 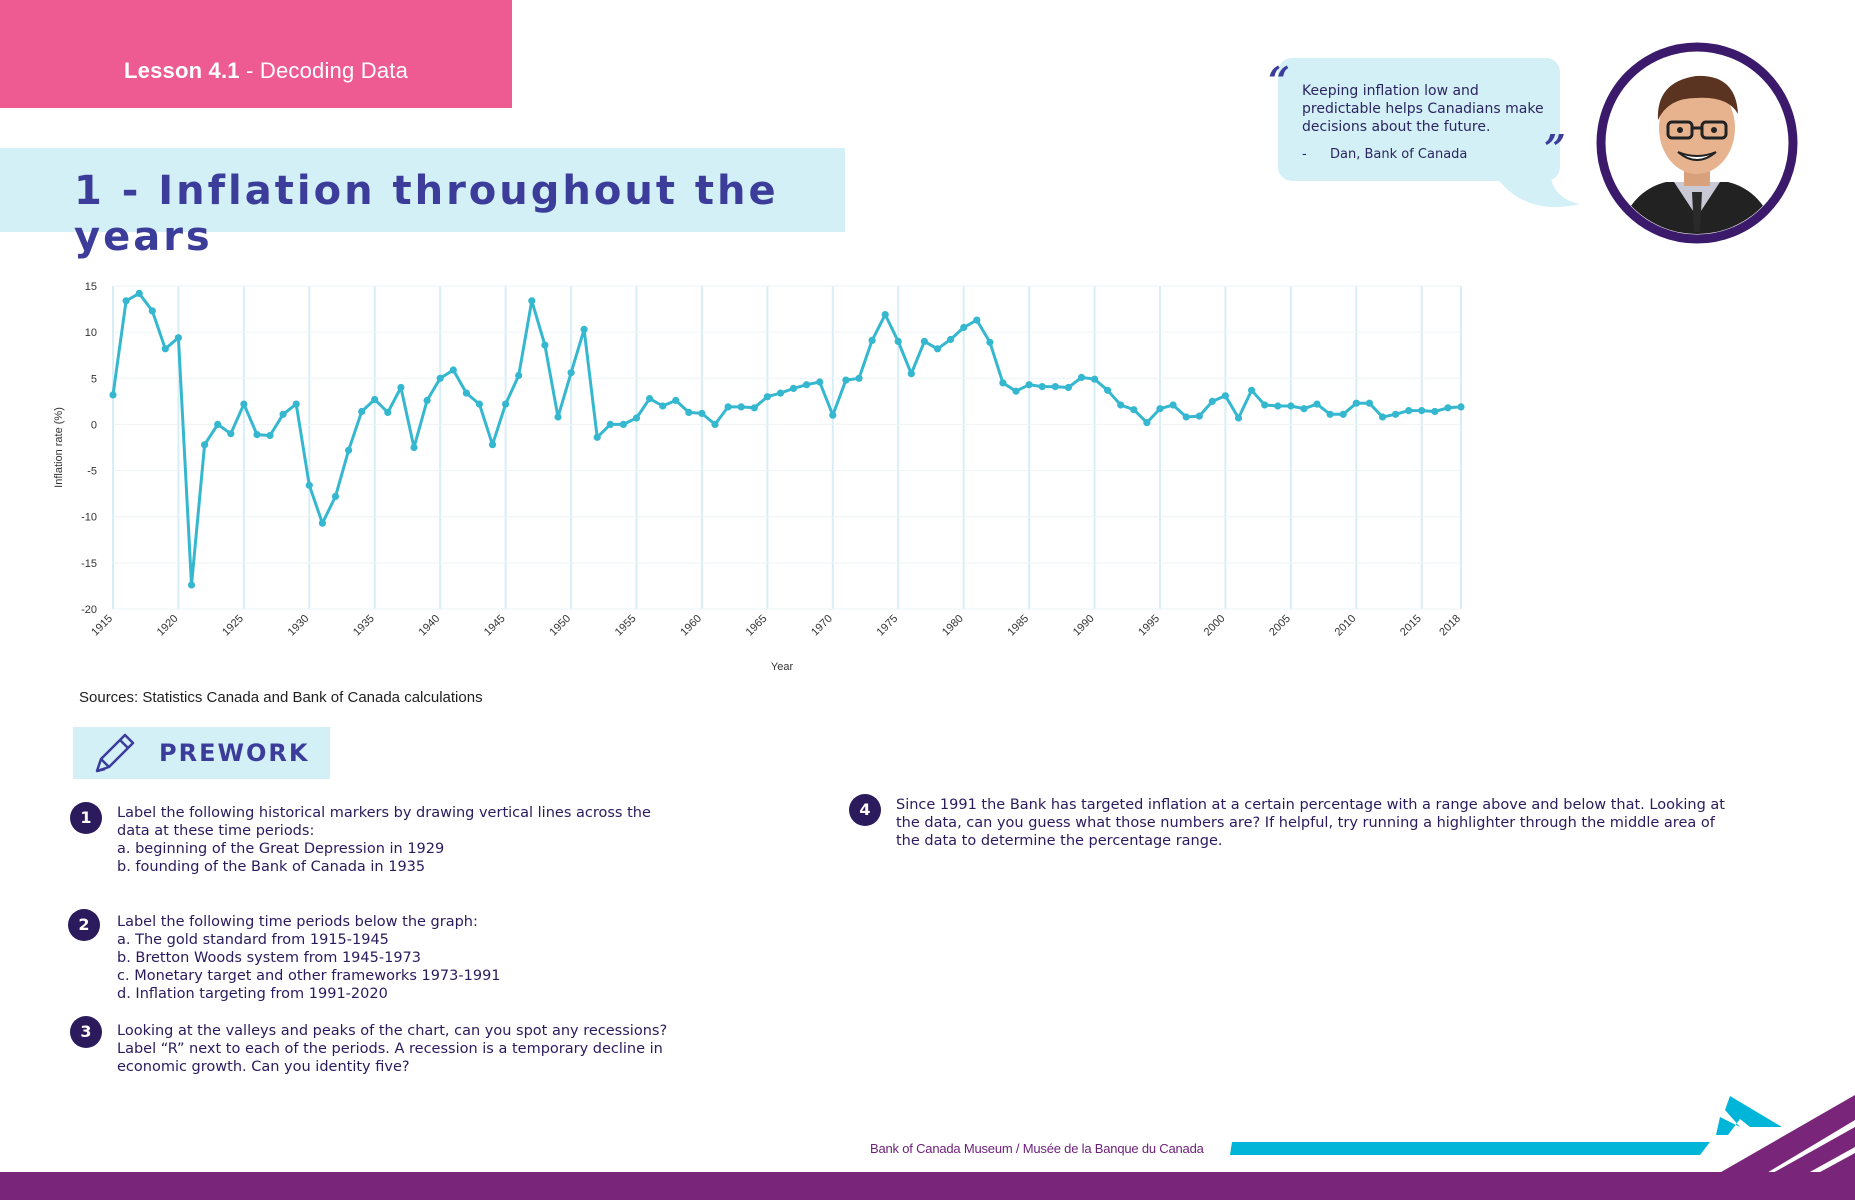 I want to click on prework-header: PREWORK, so click(x=201, y=753).